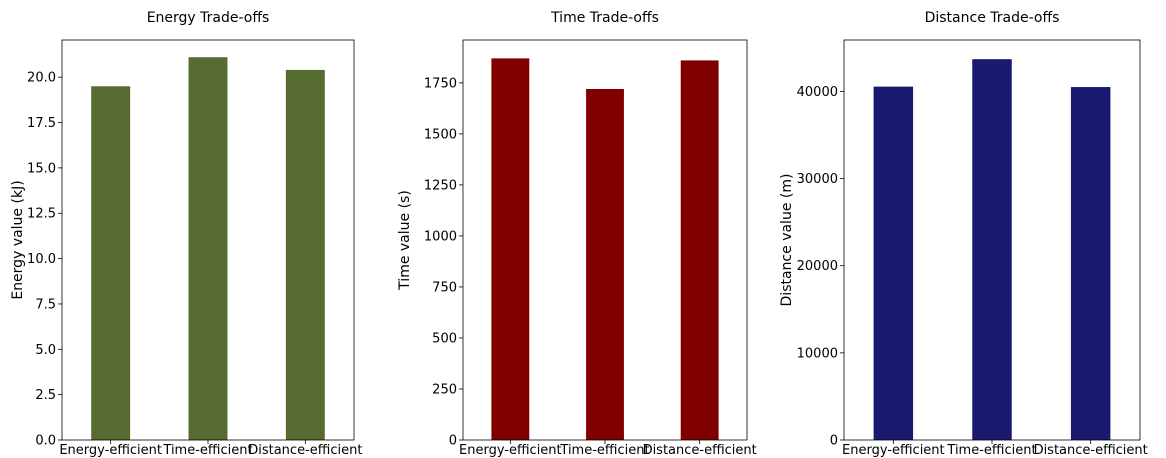 The image size is (1166, 458). I want to click on y-tick-label: 1250, so click(440, 185).